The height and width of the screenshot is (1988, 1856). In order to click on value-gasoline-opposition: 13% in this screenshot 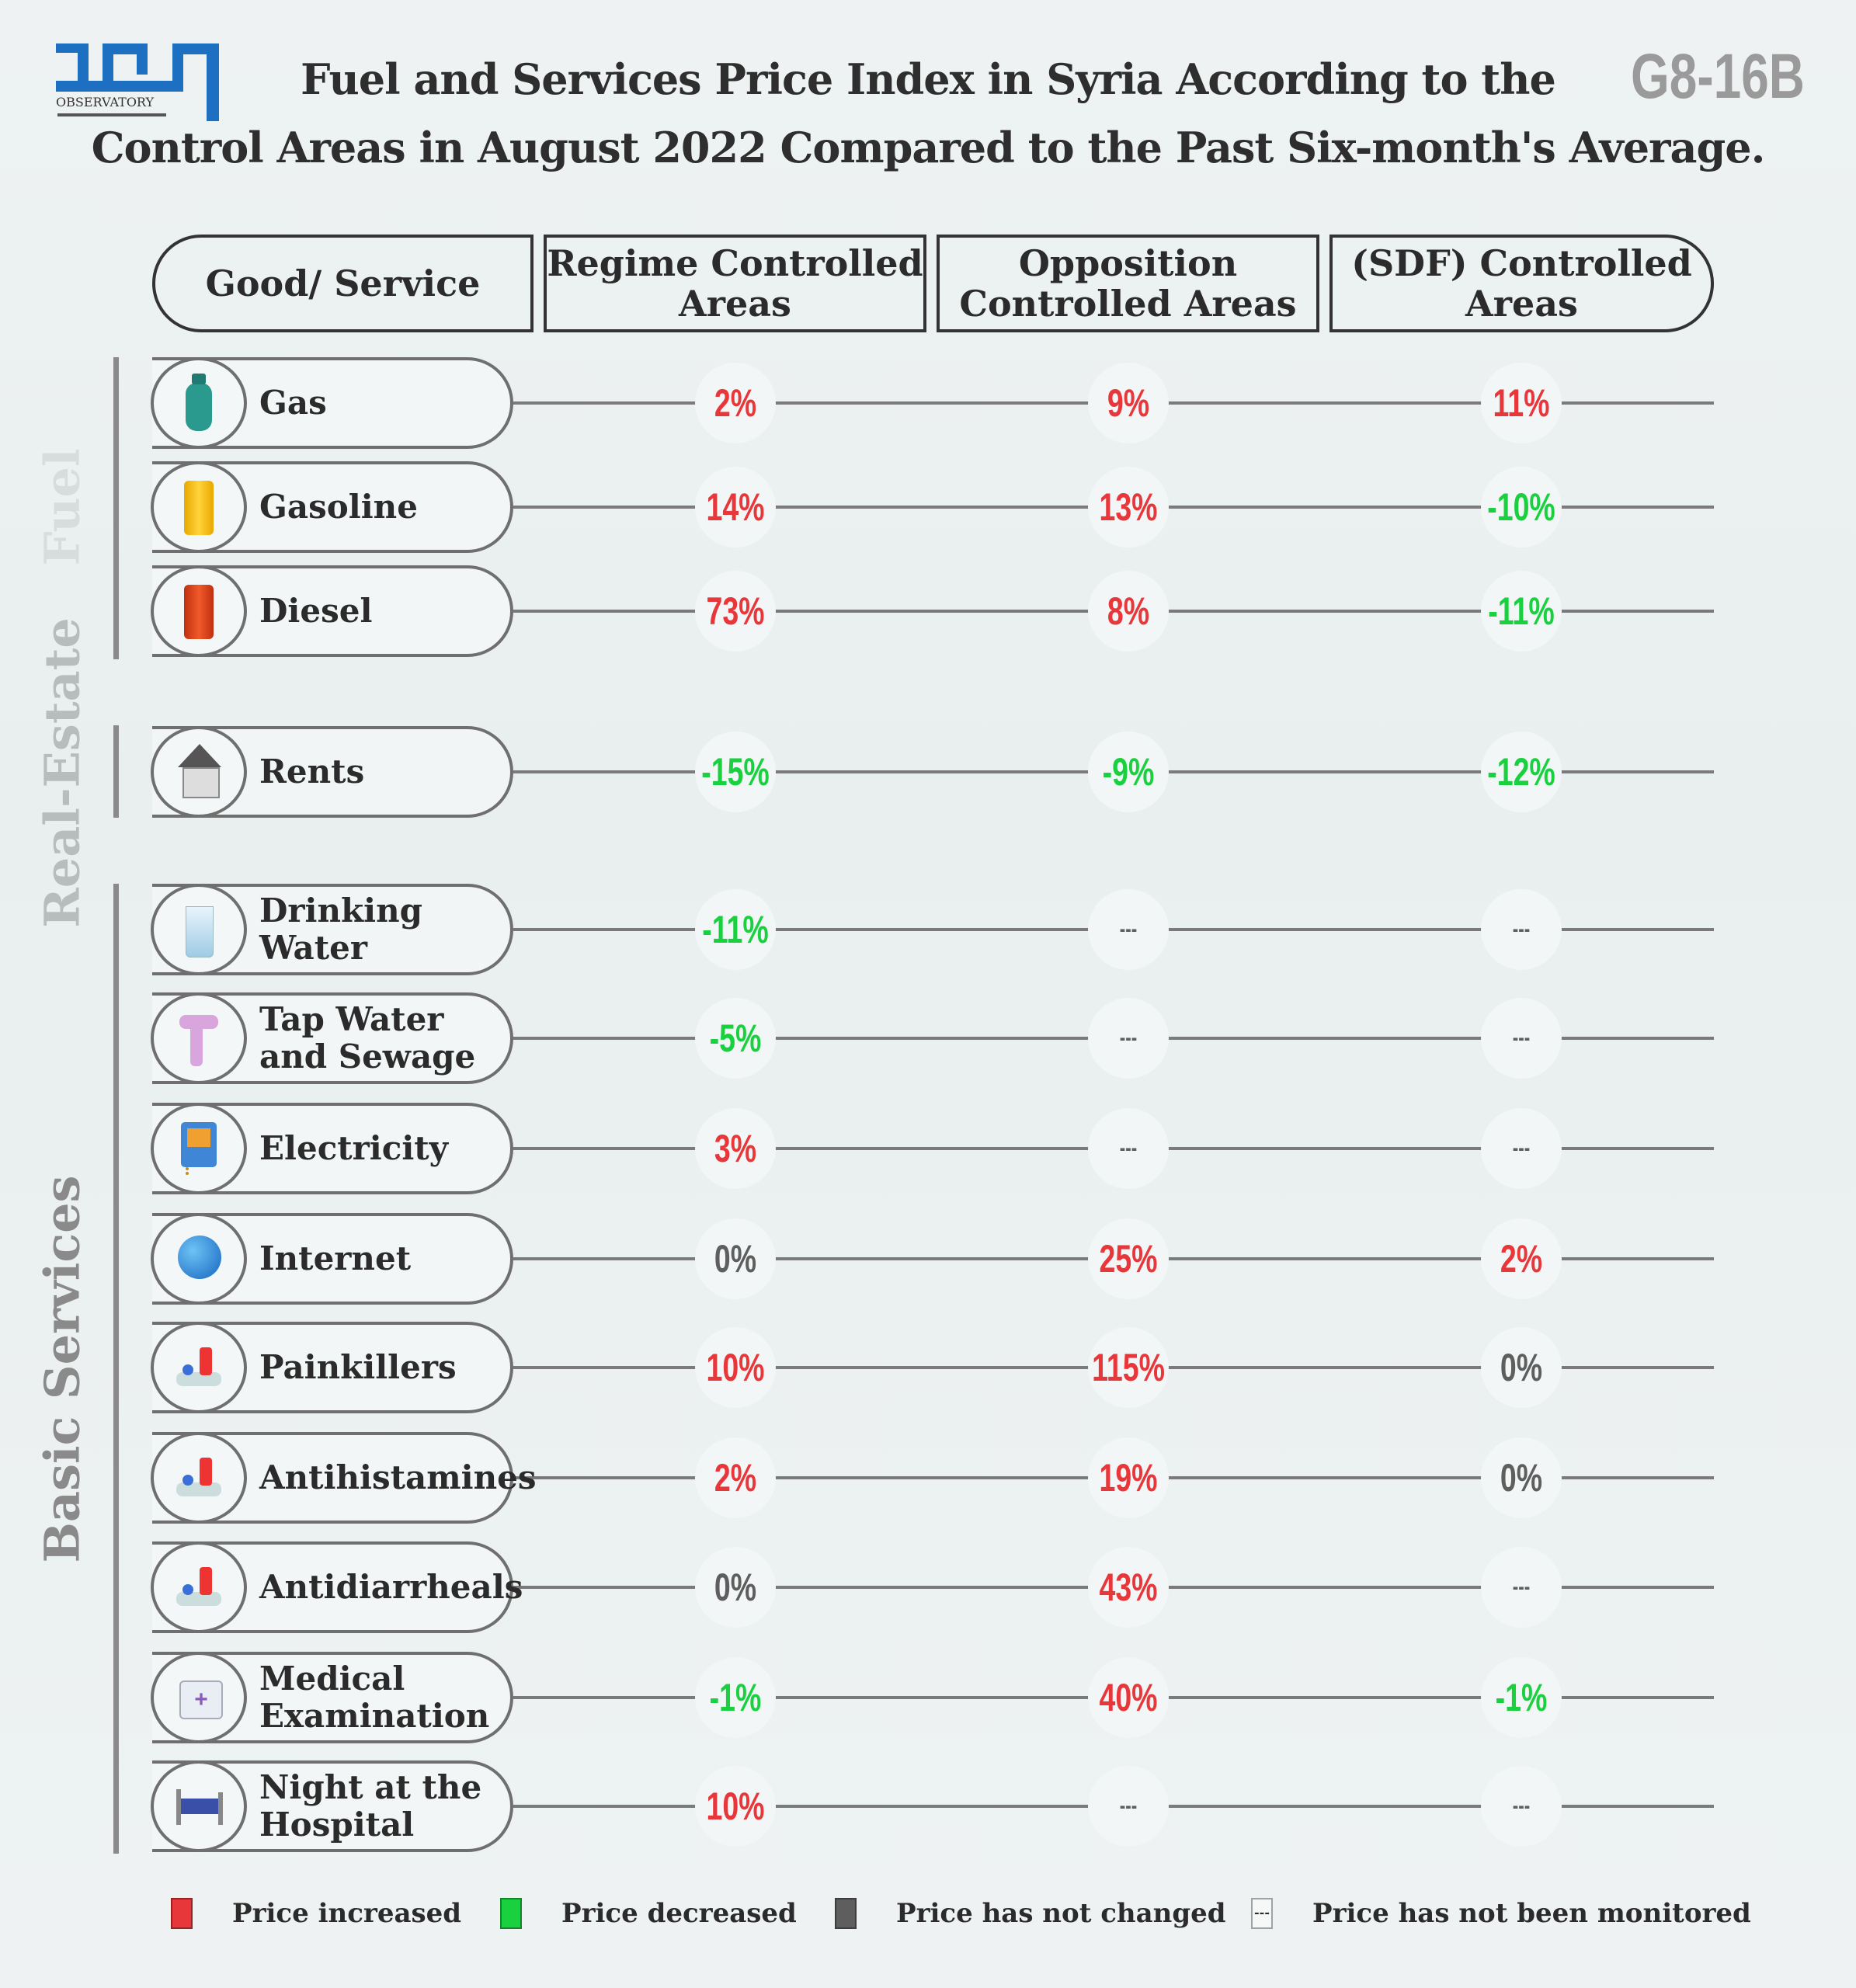, I will do `click(1128, 507)`.